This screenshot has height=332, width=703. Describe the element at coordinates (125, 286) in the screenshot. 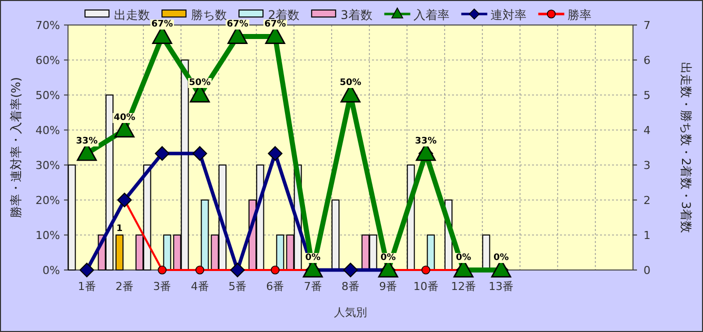

I see `x-tick-label: 2番` at that location.